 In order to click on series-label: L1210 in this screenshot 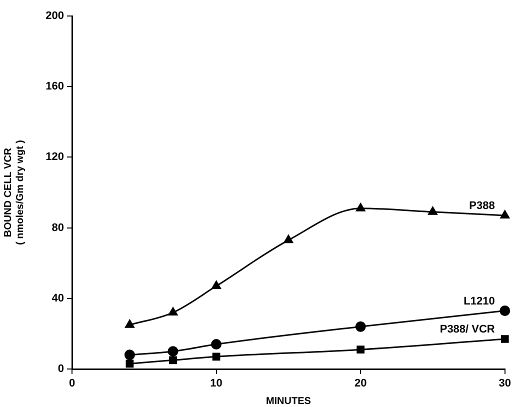, I will do `click(479, 301)`.